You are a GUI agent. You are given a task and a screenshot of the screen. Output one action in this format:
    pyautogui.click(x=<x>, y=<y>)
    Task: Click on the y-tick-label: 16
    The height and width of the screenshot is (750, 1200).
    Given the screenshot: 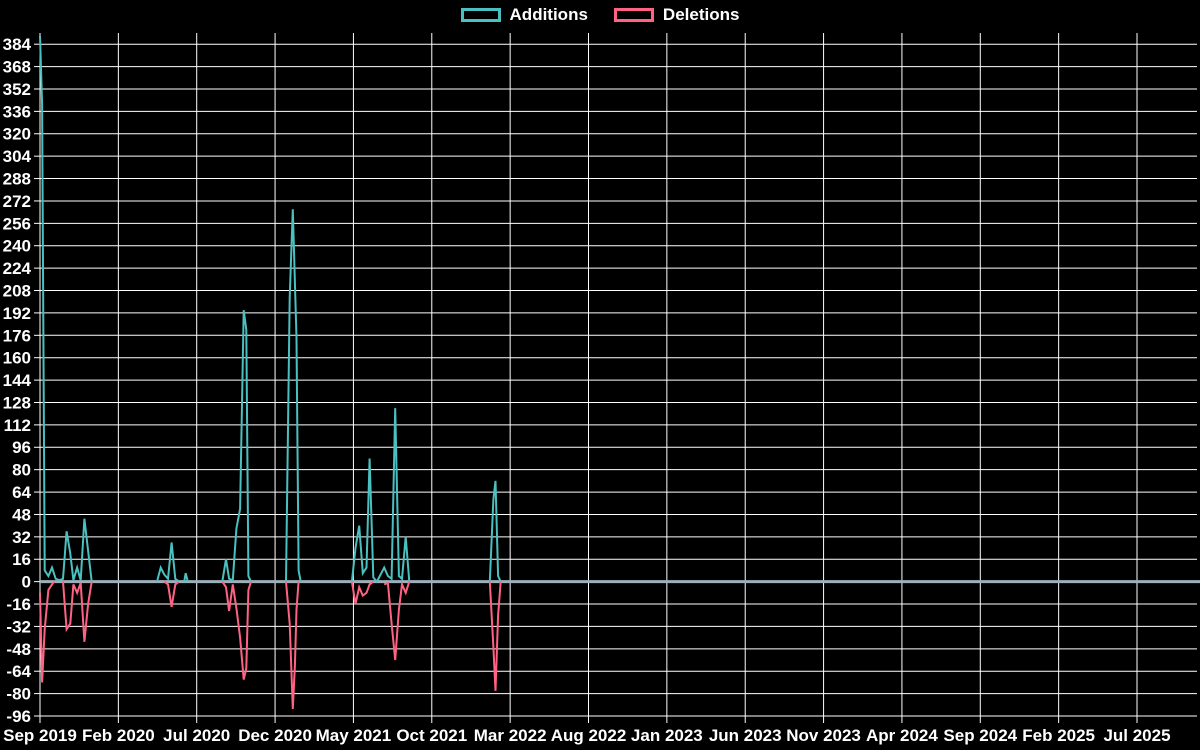 What is the action you would take?
    pyautogui.click(x=21, y=559)
    